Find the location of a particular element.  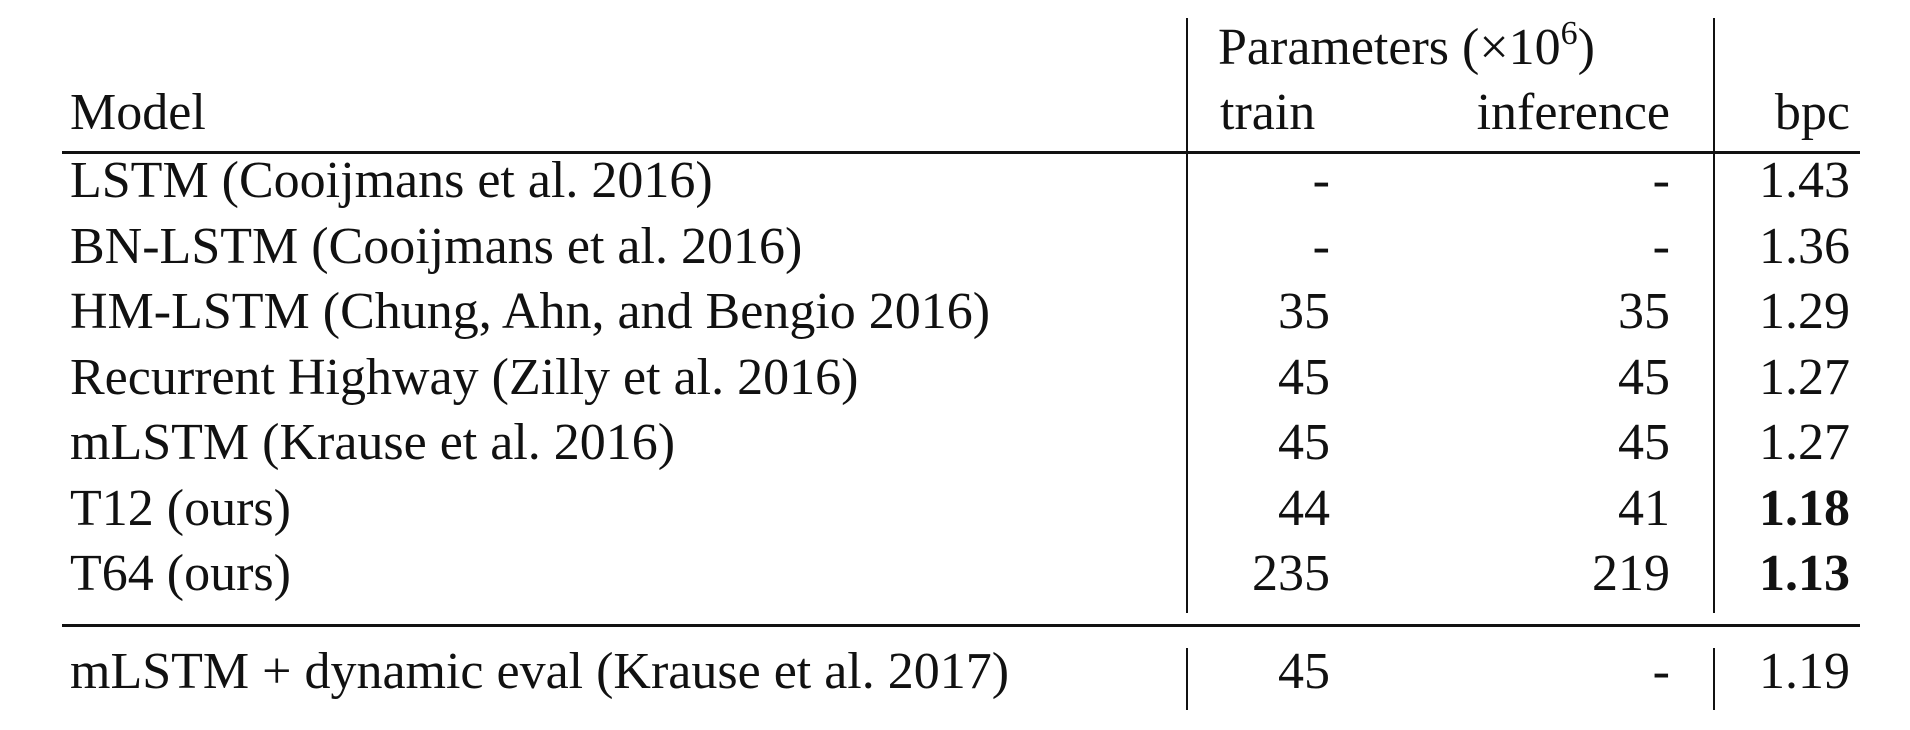

table-row-3-inference: 35 is located at coordinates (1644, 311).